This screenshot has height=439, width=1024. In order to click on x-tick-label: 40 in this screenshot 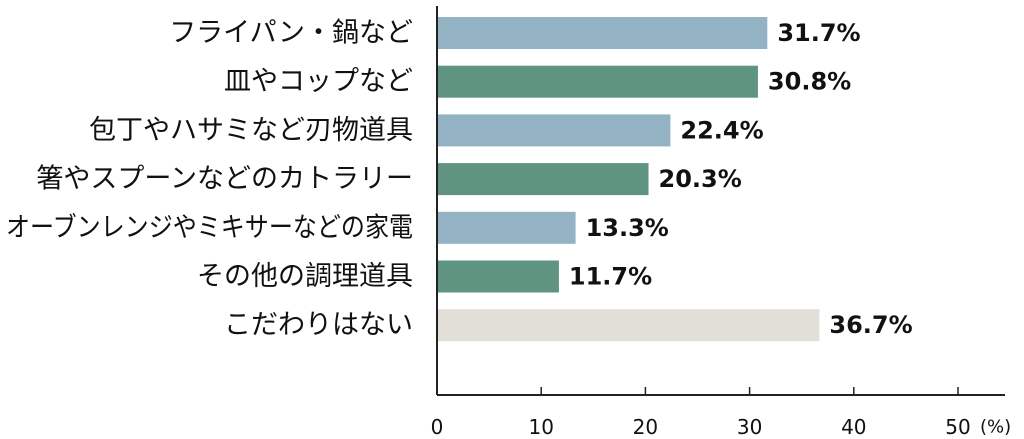, I will do `click(853, 427)`.